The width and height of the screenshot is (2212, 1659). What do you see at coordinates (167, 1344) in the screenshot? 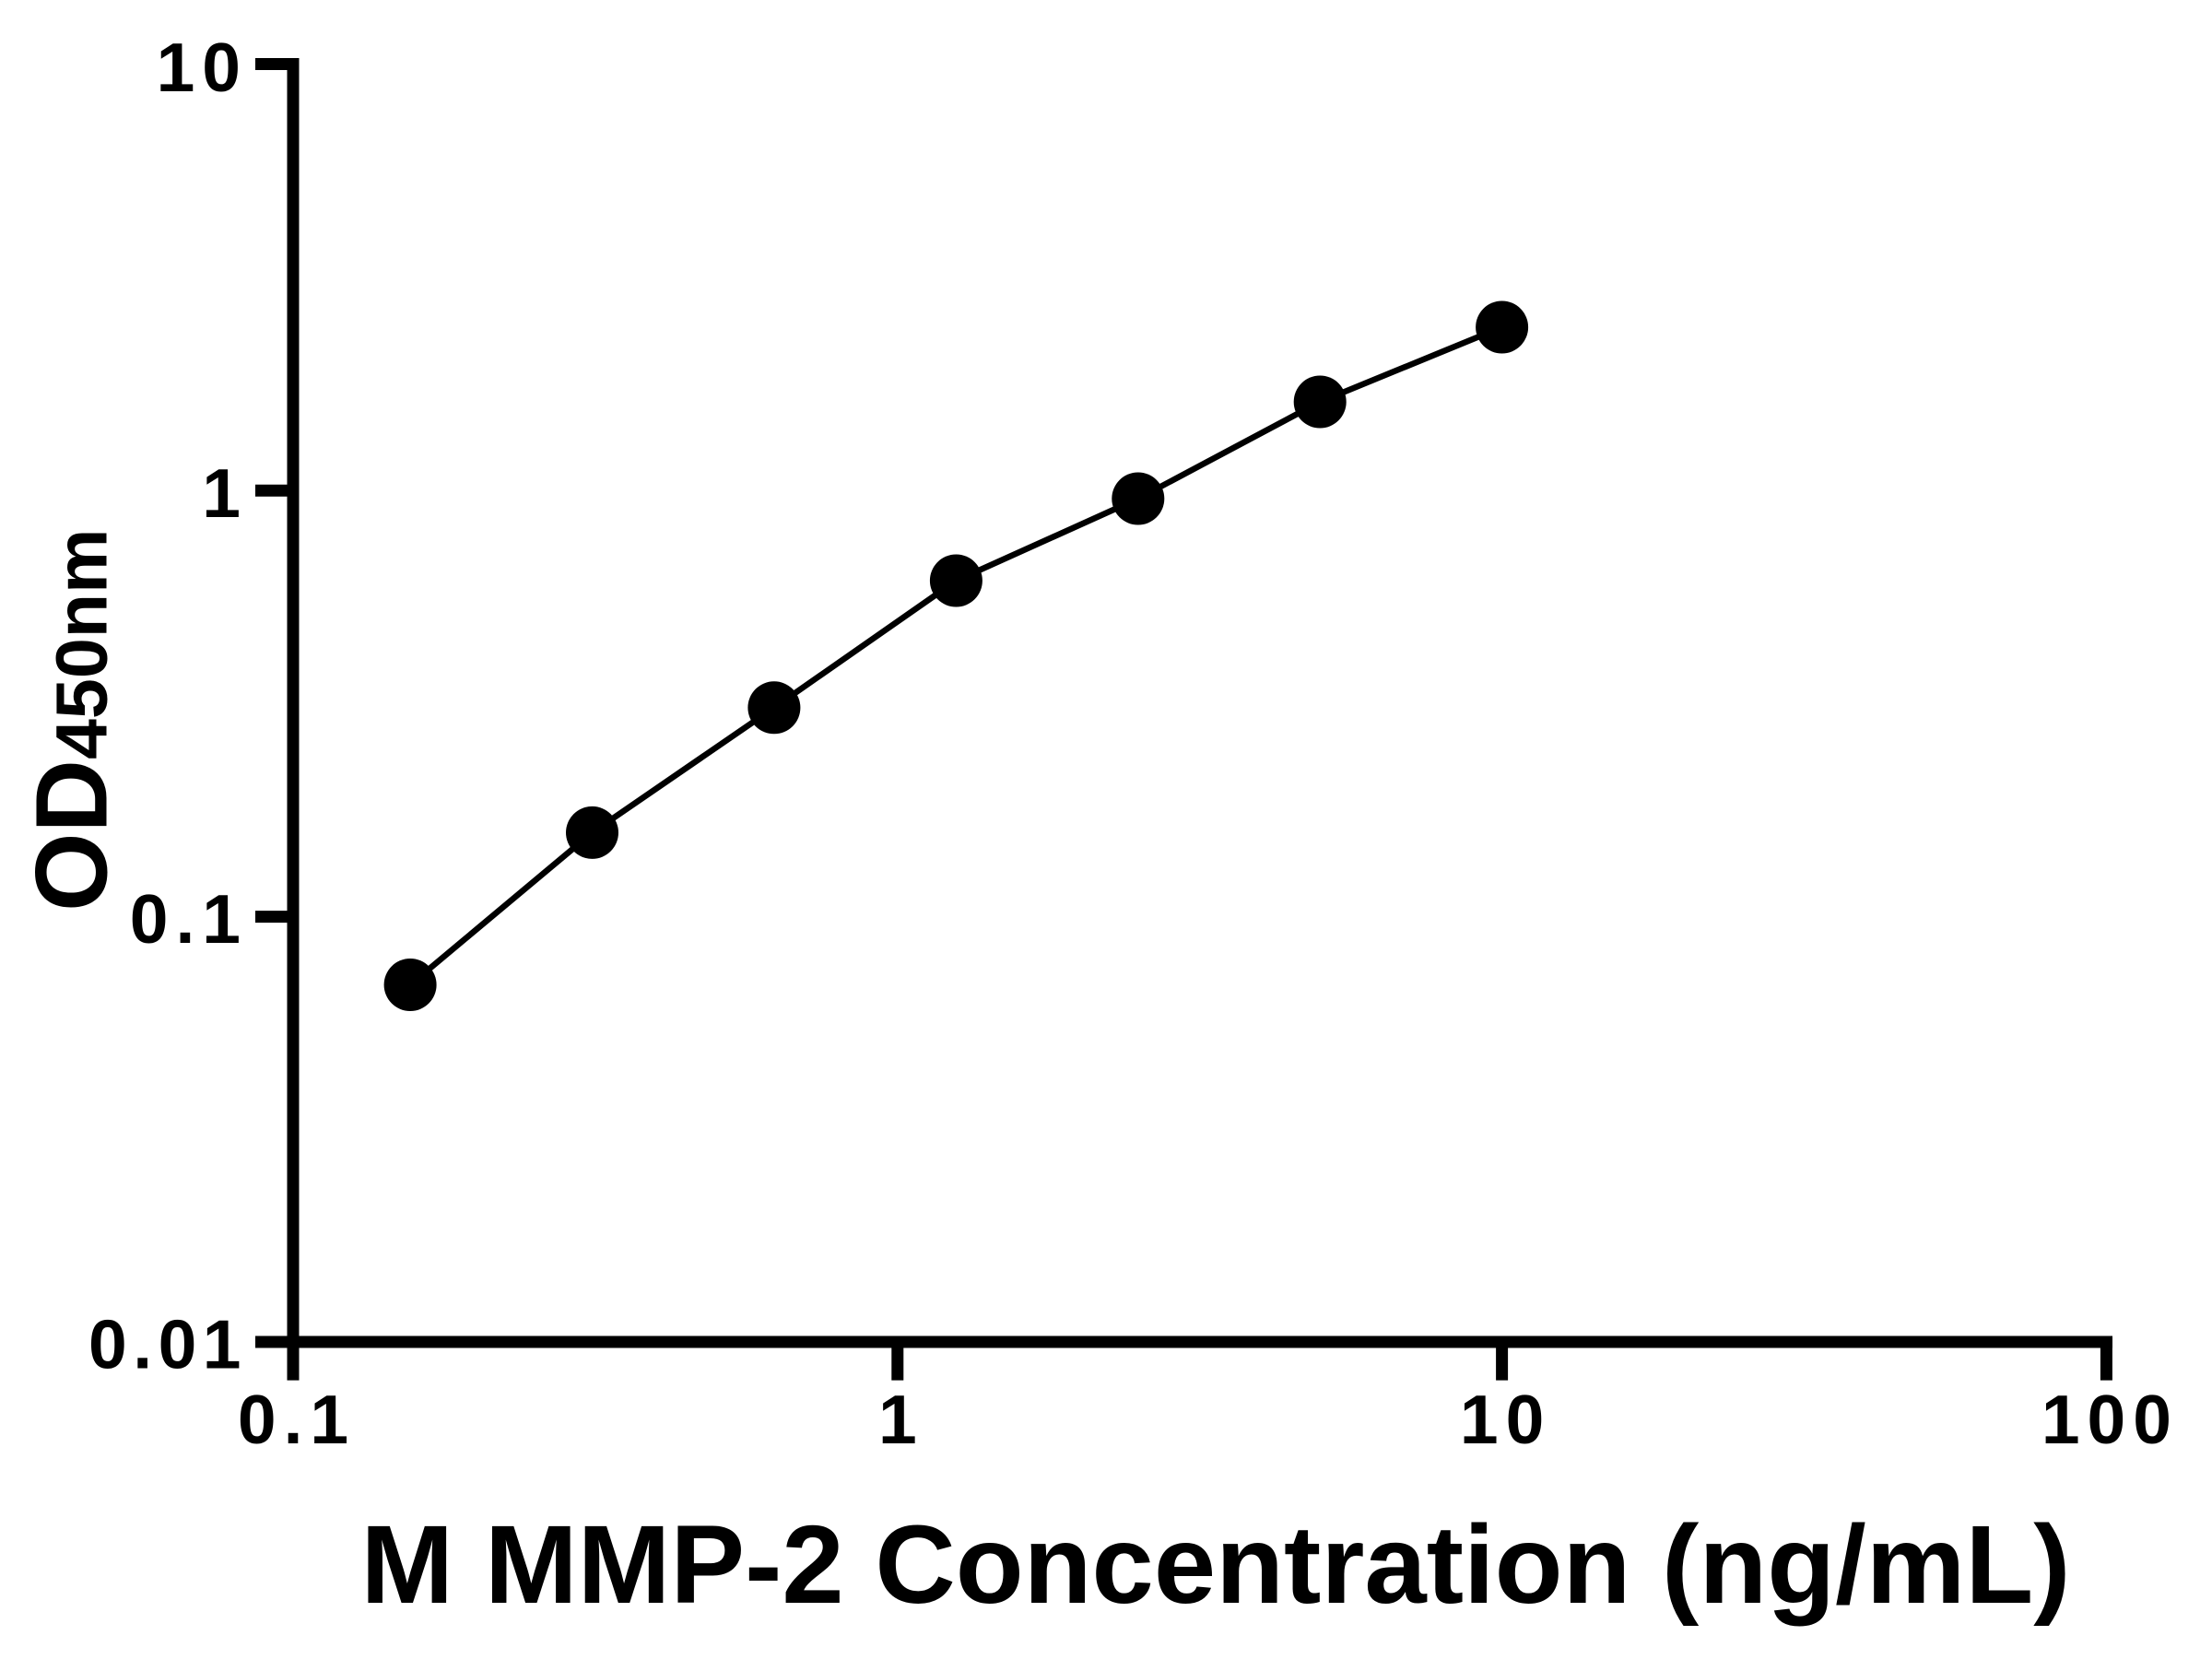
I see `svg-text: 0.01` at bounding box center [167, 1344].